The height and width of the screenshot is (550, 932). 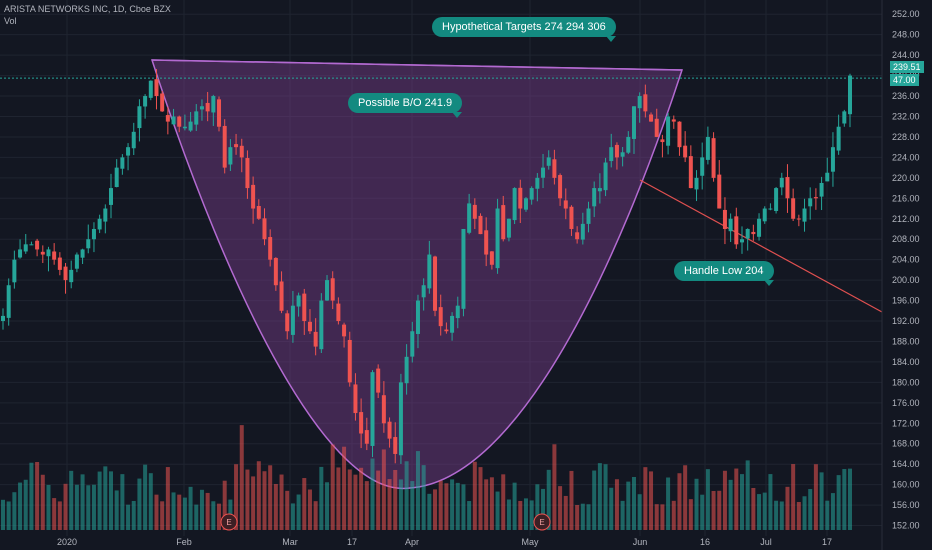 I want to click on y-tick-label: 156.00, so click(x=906, y=505).